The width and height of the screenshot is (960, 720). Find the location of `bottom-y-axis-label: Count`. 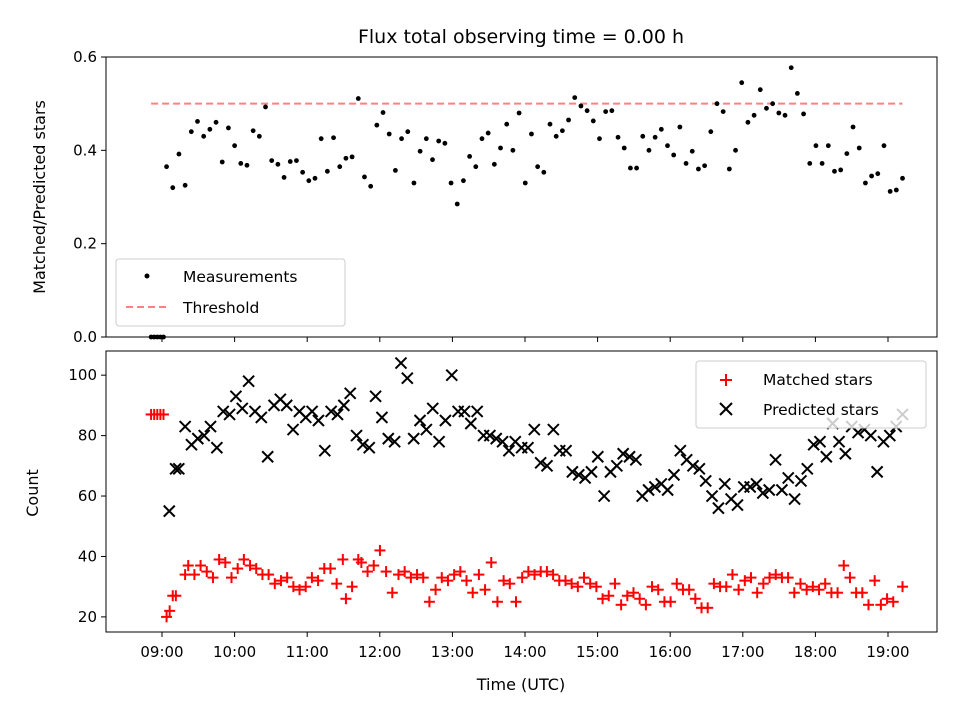

bottom-y-axis-label: Count is located at coordinates (32, 493).